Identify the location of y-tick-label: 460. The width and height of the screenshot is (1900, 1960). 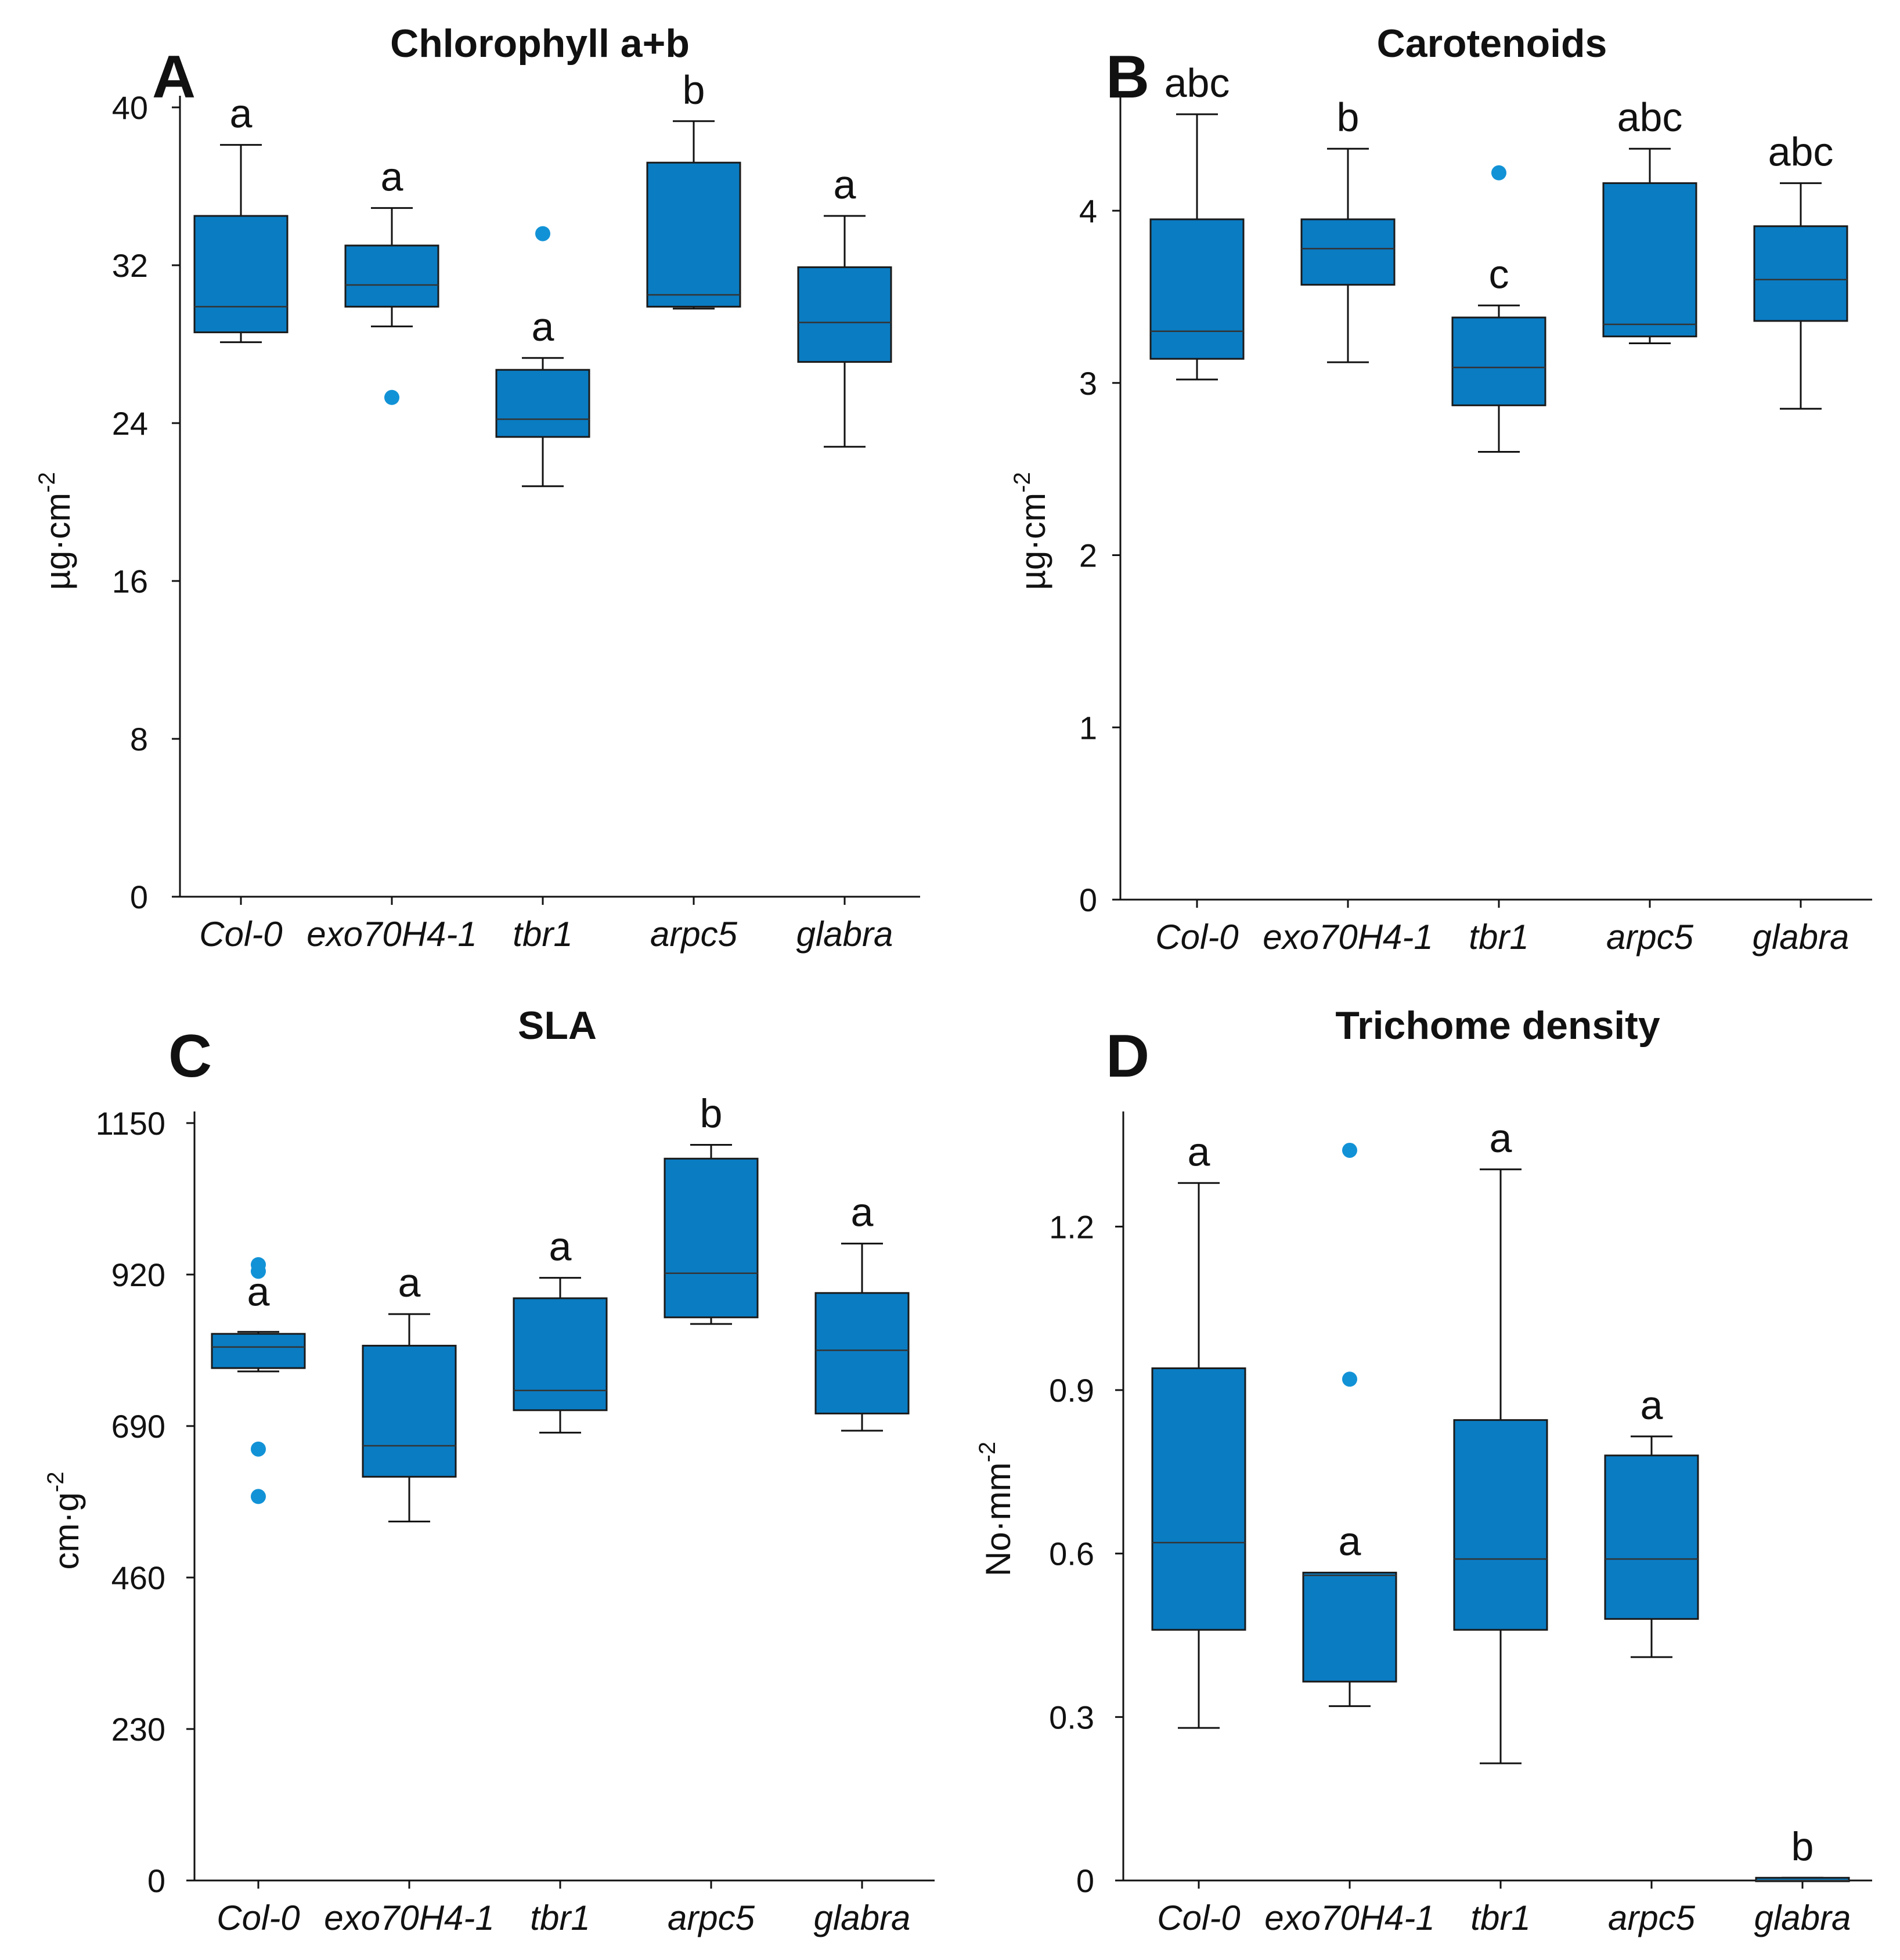
(138, 1578).